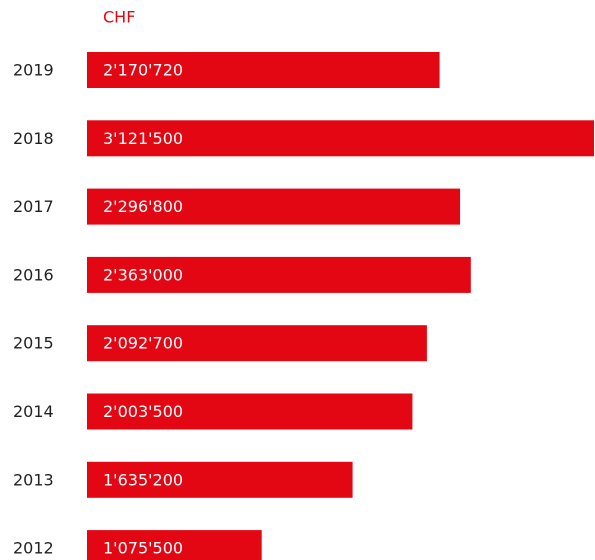  What do you see at coordinates (143, 70) in the screenshot?
I see `value-label: 2'170'720` at bounding box center [143, 70].